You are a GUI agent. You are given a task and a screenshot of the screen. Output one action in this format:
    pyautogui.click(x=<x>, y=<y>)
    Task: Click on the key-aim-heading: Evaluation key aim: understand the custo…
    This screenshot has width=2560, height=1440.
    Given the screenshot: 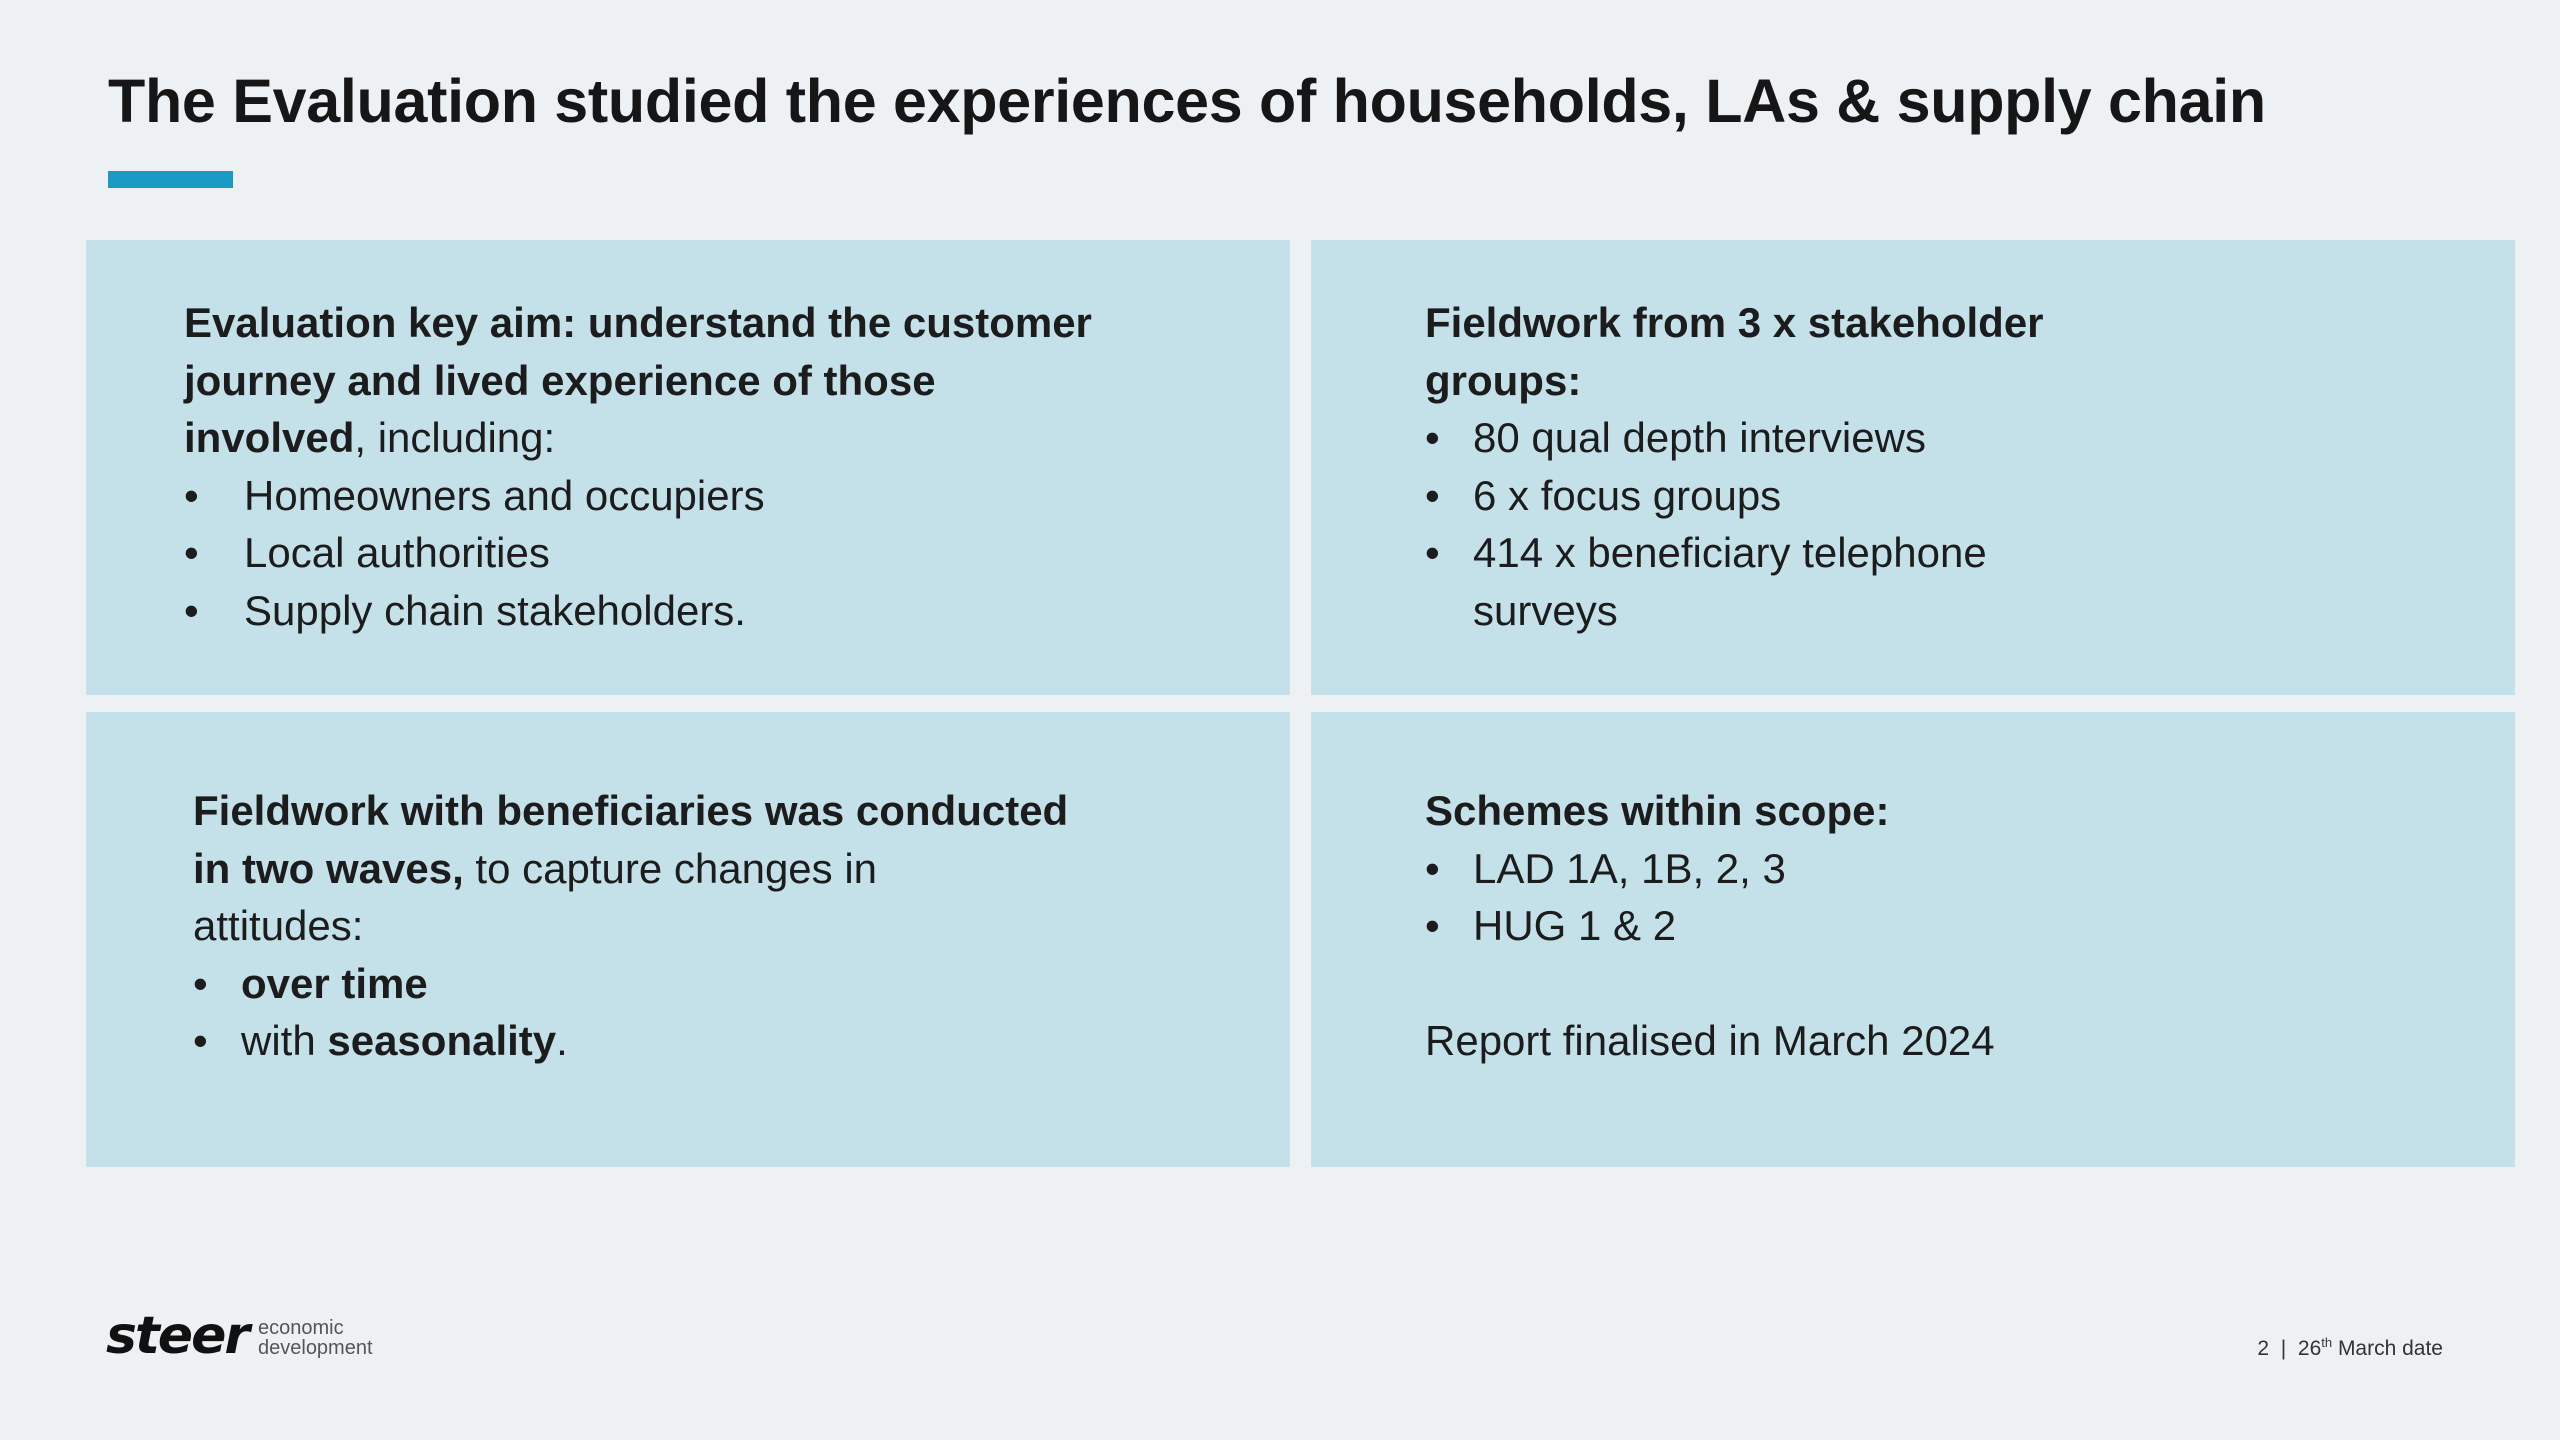 What is the action you would take?
    pyautogui.click(x=694, y=380)
    